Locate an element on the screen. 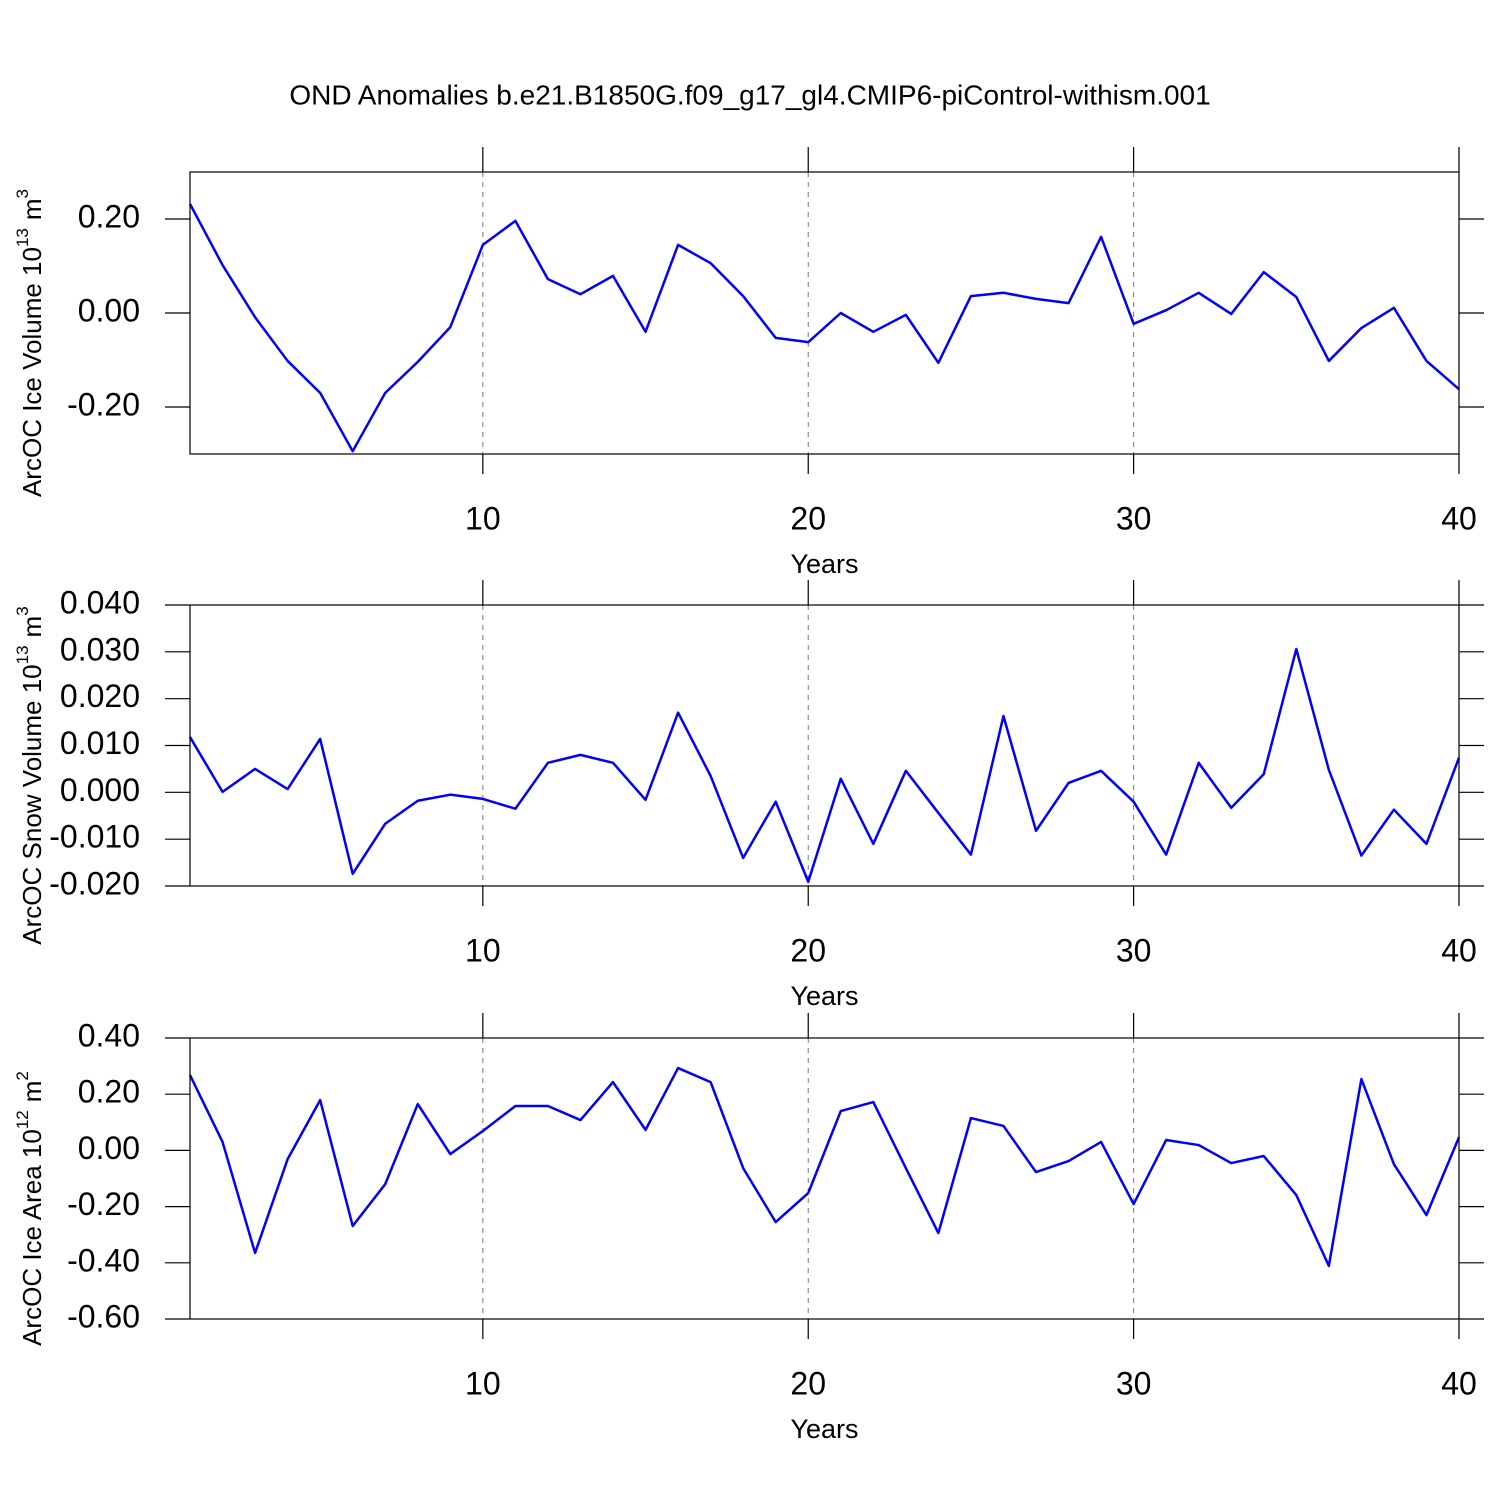 The image size is (1500, 1500). y-axis-title-text: ArcOC Snow Volume 10 is located at coordinates (32, 804).